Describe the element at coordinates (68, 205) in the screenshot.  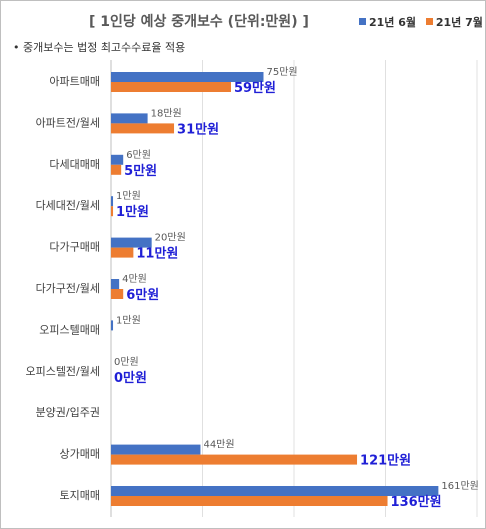
I see `category-label: 다세대전/월세` at that location.